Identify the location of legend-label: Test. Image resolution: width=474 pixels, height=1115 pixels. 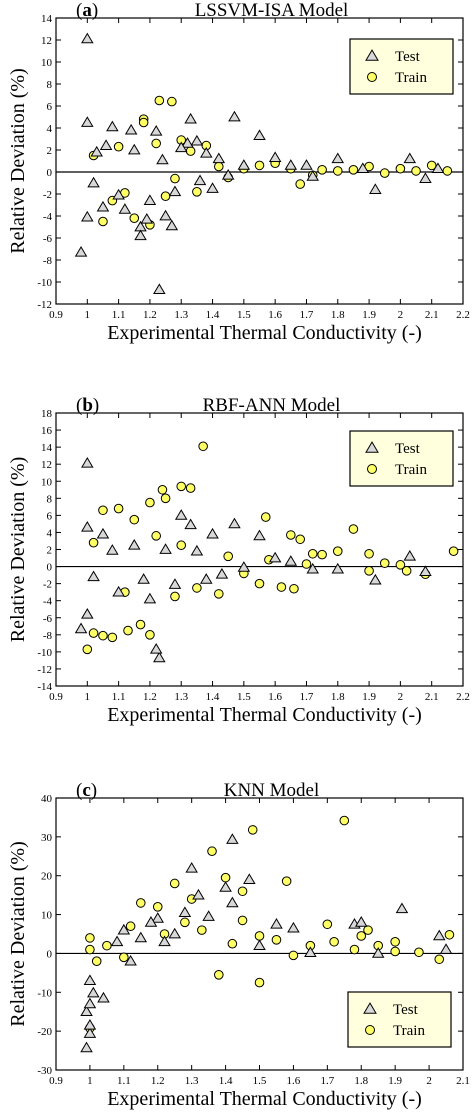
(408, 57).